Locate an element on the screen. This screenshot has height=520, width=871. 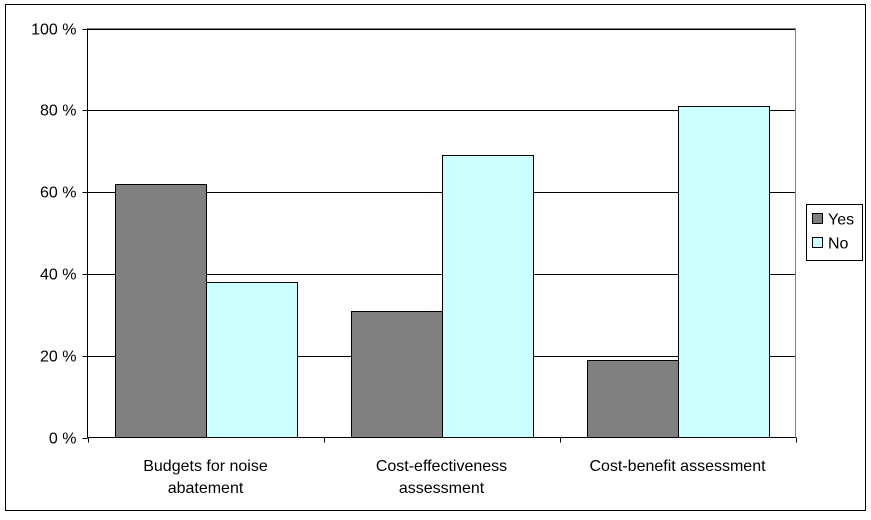
y-axis-ticks: 0 % 20 % 40 % 60 % 80 % 100 % is located at coordinates (59, 235).